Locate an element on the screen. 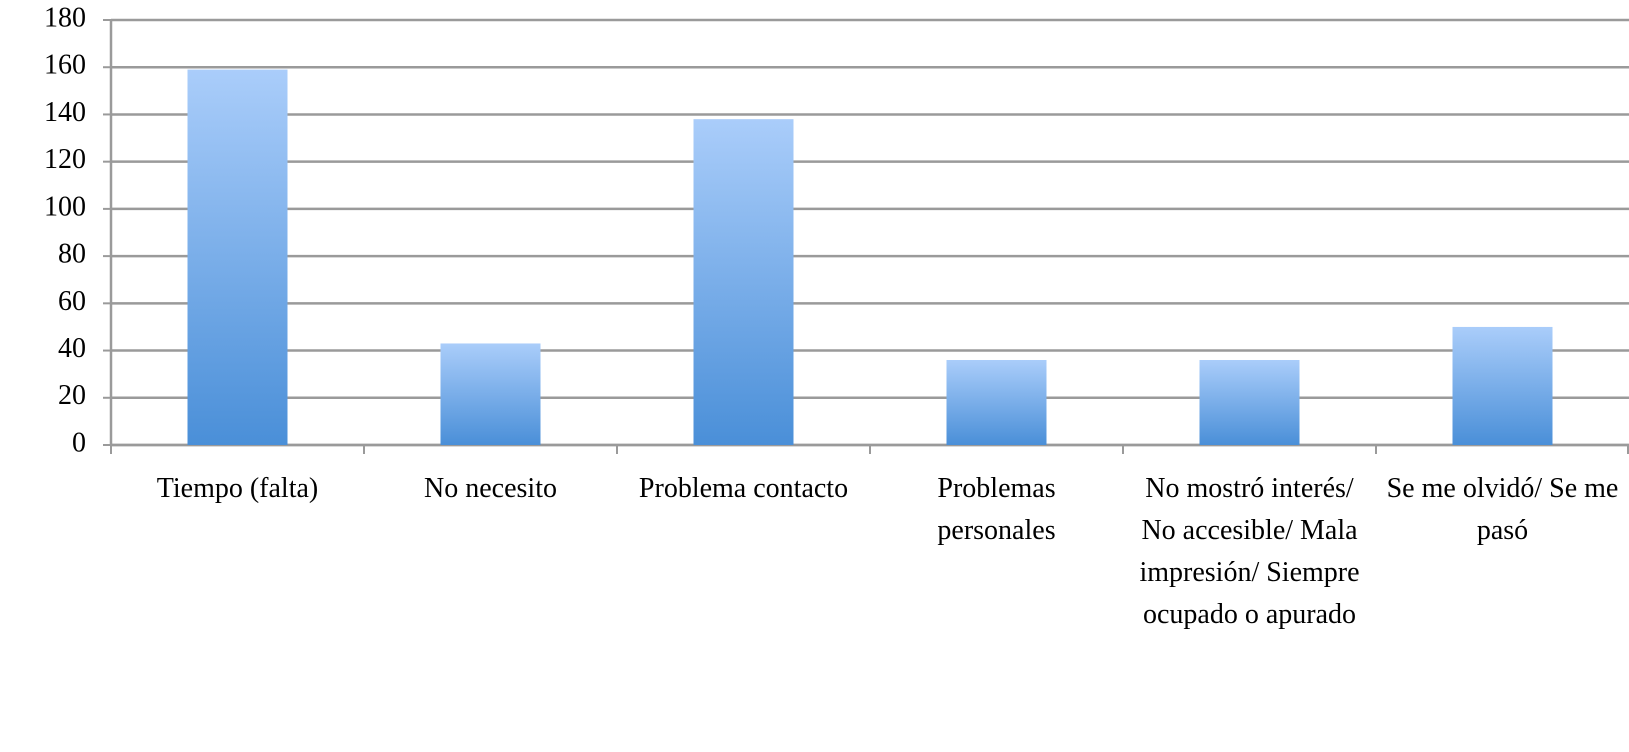 The image size is (1629, 752). y-tick-label: 160 is located at coordinates (65, 65).